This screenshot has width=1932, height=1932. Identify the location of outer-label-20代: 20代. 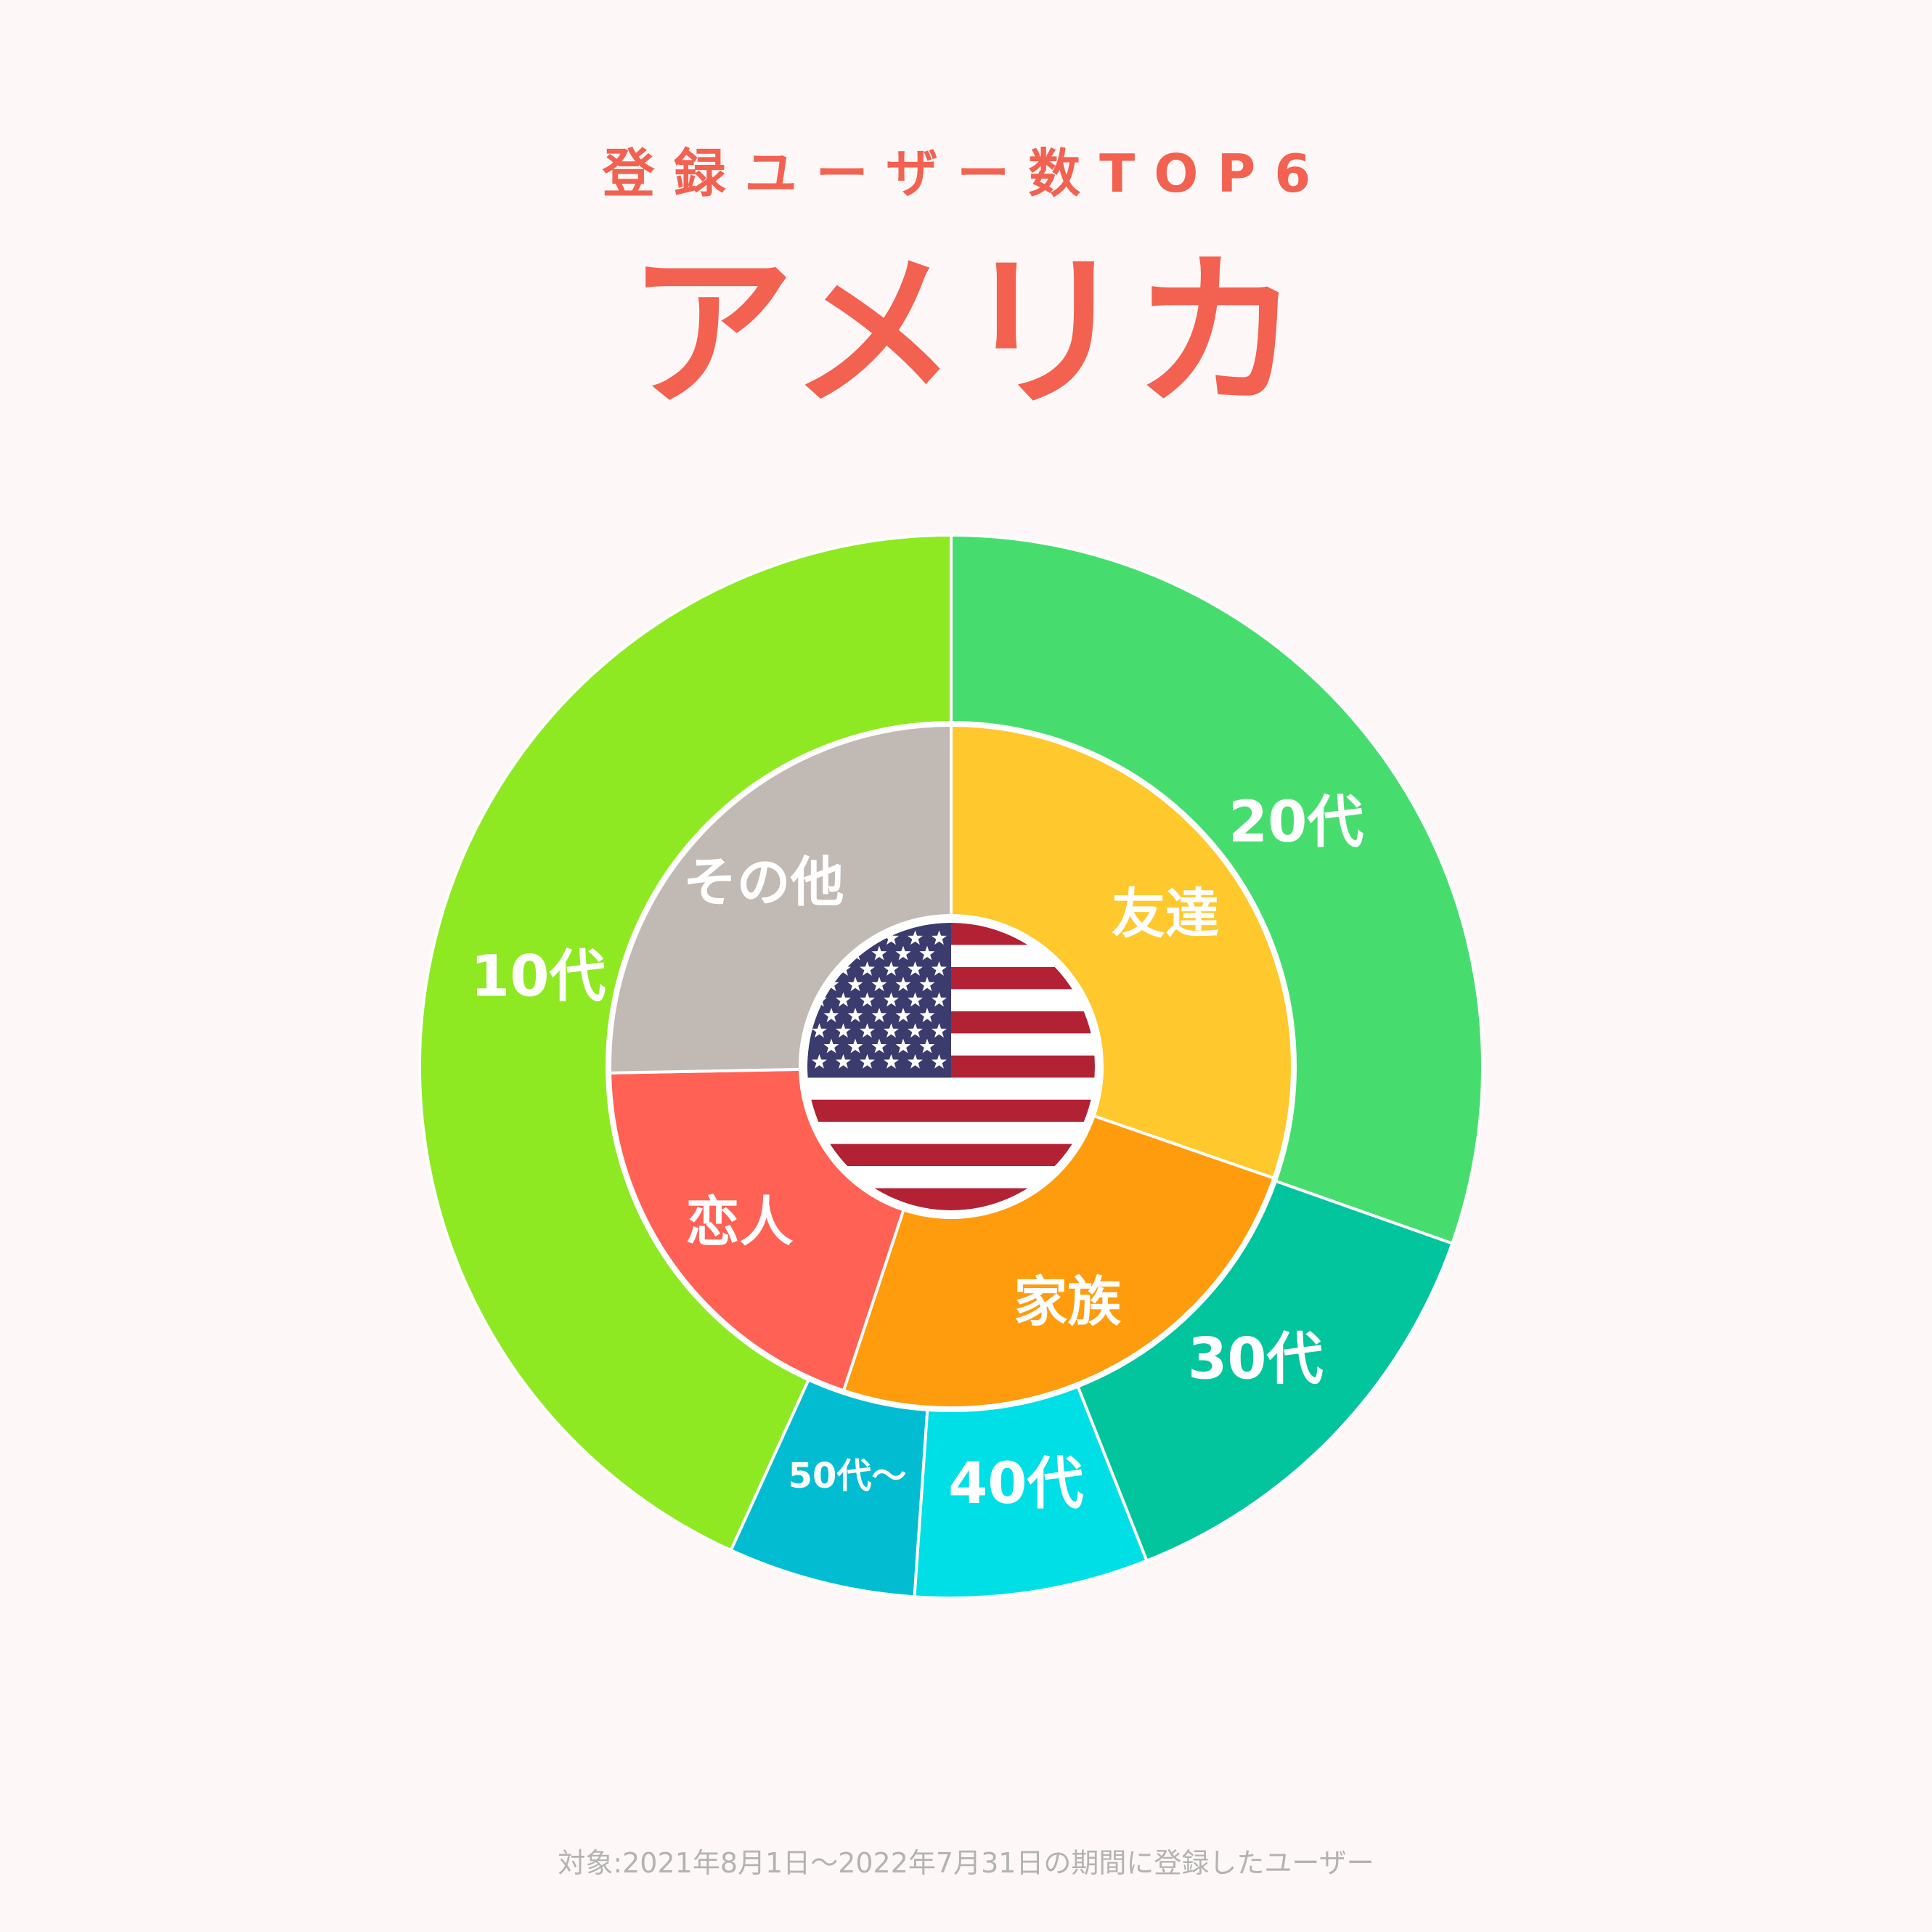
(1296, 822).